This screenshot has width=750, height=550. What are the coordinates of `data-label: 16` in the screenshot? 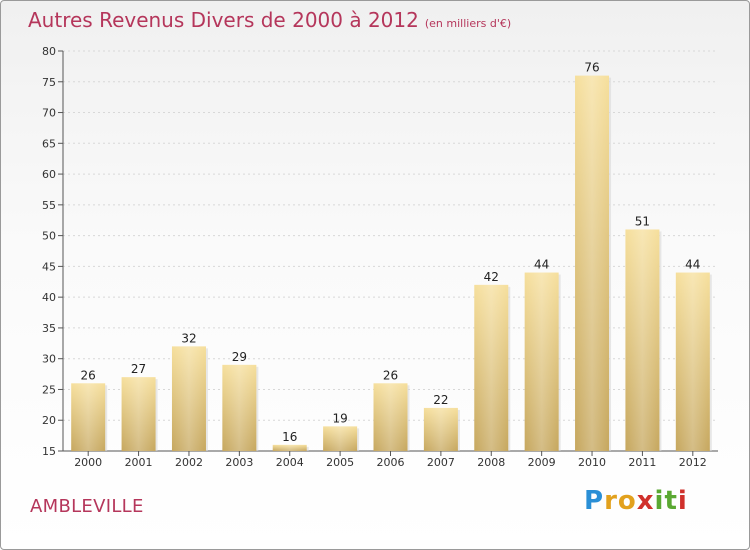 It's located at (289, 437).